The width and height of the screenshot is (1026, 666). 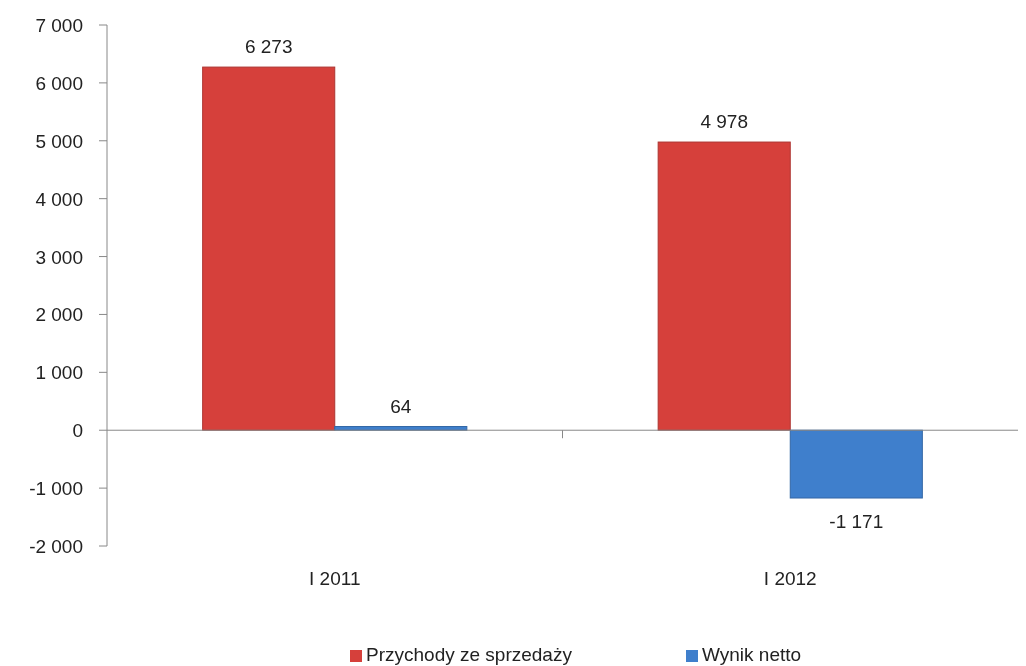 What do you see at coordinates (752, 654) in the screenshot?
I see `legend-label: Wynik netto` at bounding box center [752, 654].